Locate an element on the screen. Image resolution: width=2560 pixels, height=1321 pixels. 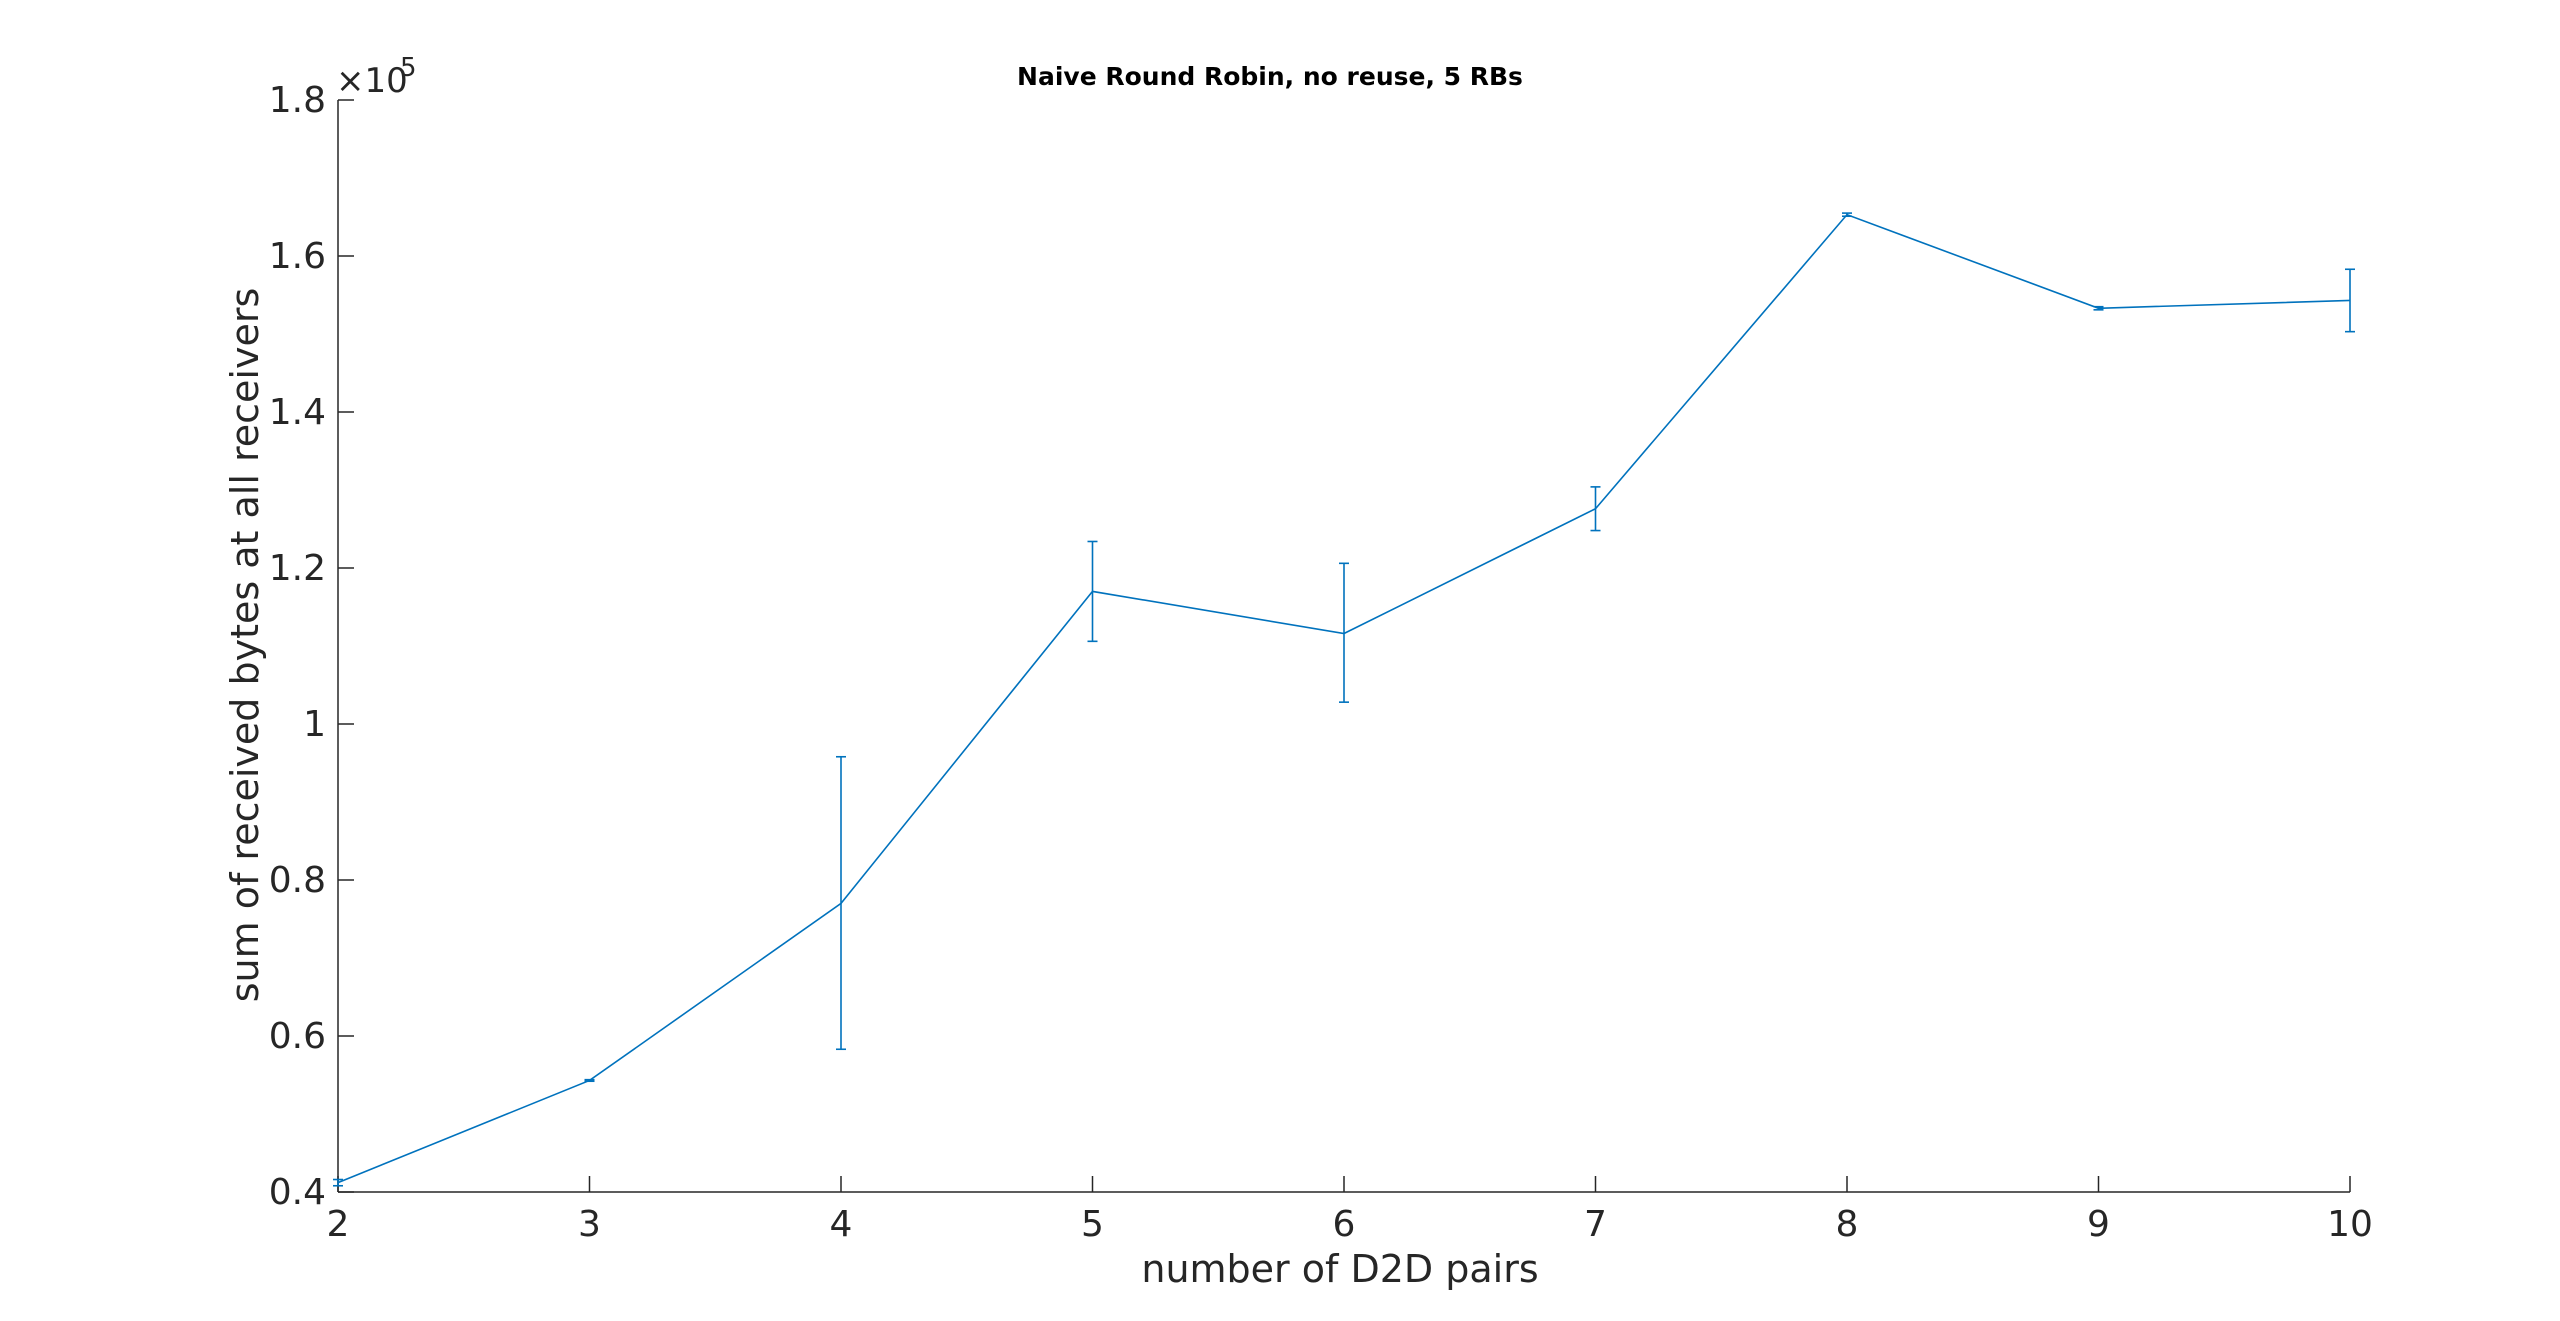
y-tick-label: 1 is located at coordinates (314, 724).